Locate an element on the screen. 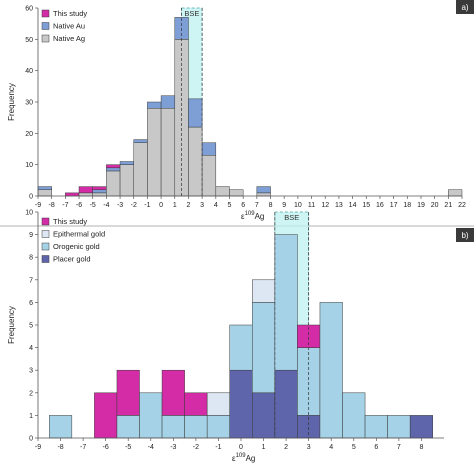 The height and width of the screenshot is (467, 474). x-tick-label: 7 is located at coordinates (257, 205).